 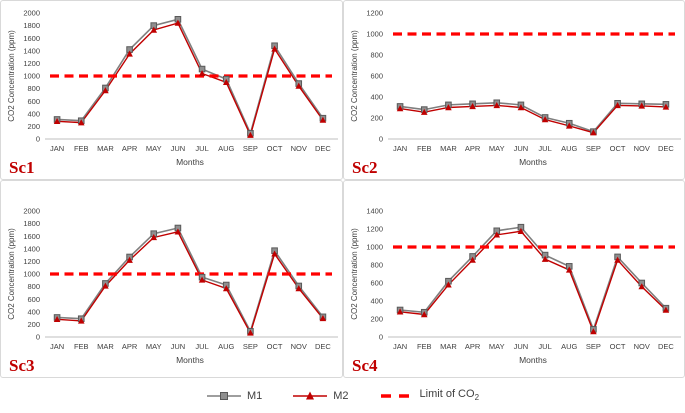 What do you see at coordinates (396, 395) in the screenshot?
I see `limit-dash-icon` at bounding box center [396, 395].